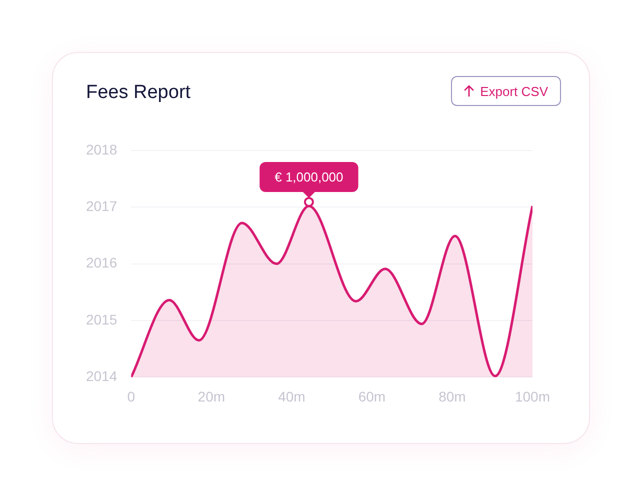 The height and width of the screenshot is (495, 640). Describe the element at coordinates (138, 93) in the screenshot. I see `chart-title: Fees Report` at that location.